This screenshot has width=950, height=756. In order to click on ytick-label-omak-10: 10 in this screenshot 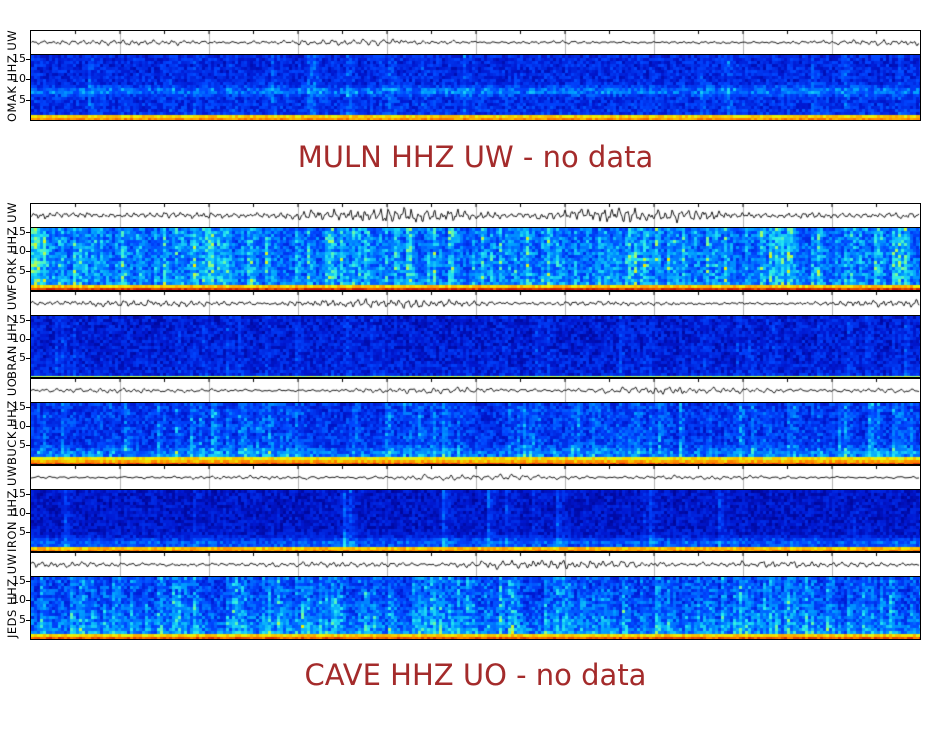, I will do `click(19, 79)`.